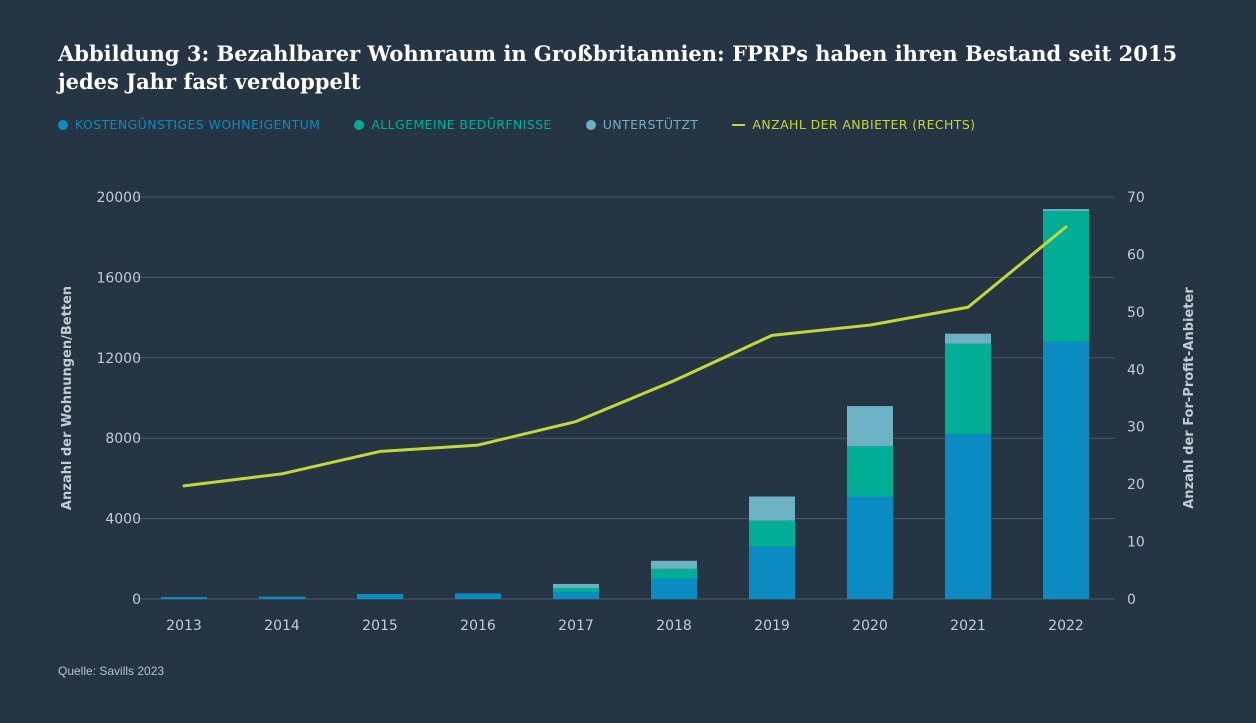  What do you see at coordinates (1189, 398) in the screenshot?
I see `y2-axis-title: Anzahl der For-Profit-Anbieter` at bounding box center [1189, 398].